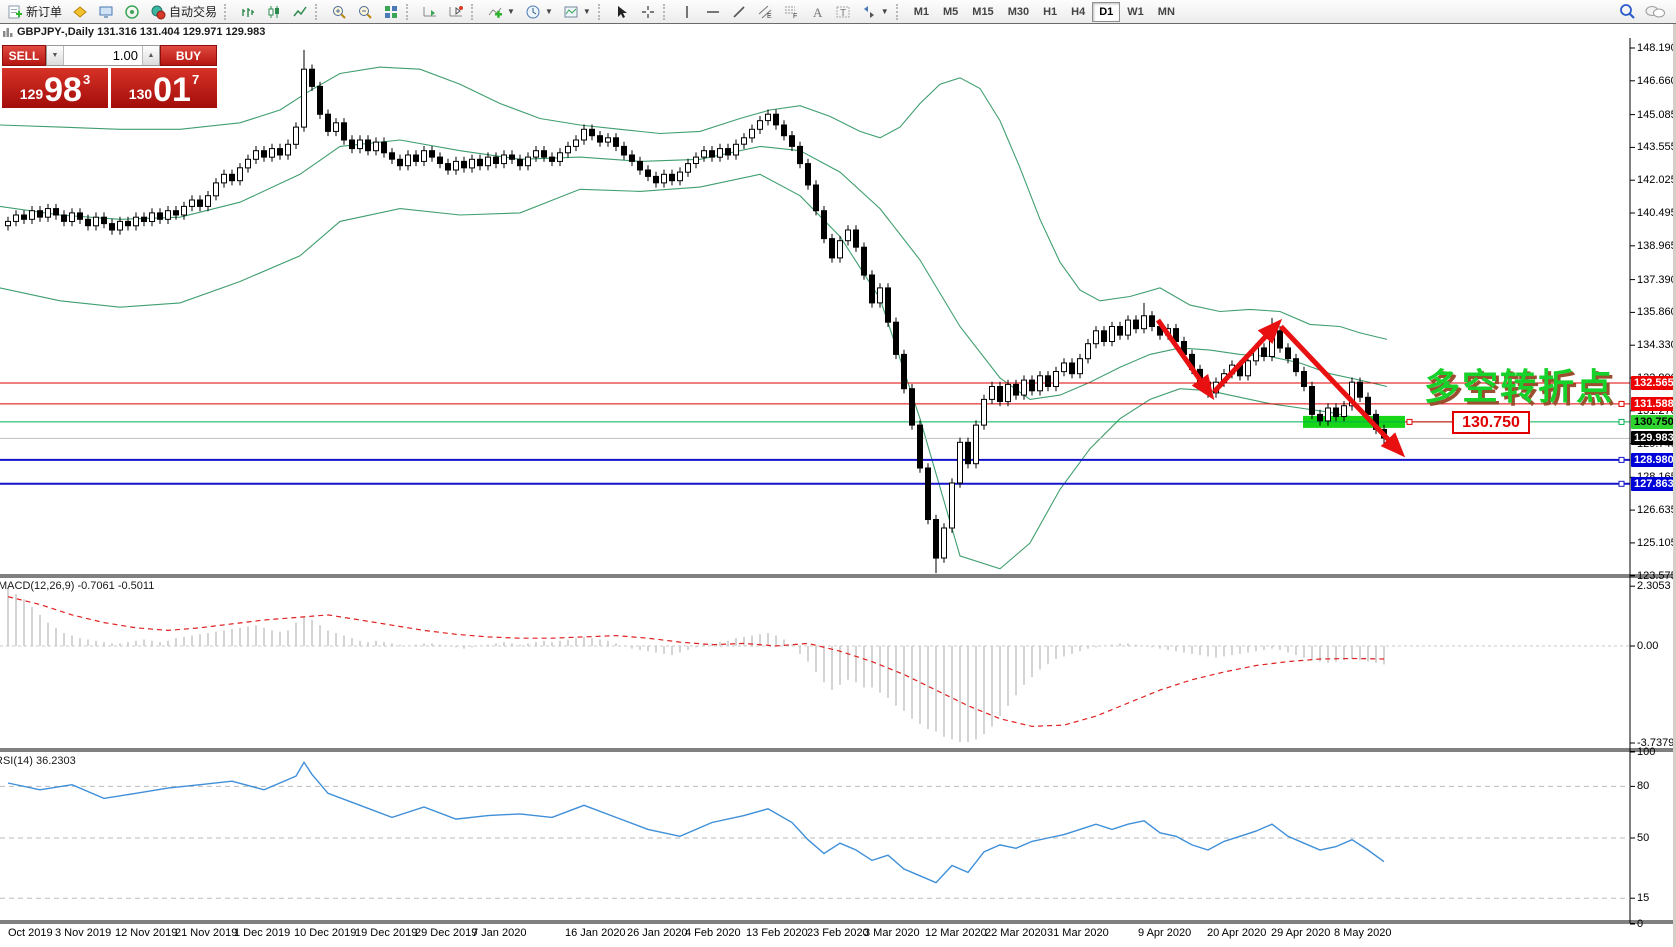 The image size is (1676, 947). What do you see at coordinates (150, 55) in the screenshot?
I see `volume-up-button: ▲` at bounding box center [150, 55].